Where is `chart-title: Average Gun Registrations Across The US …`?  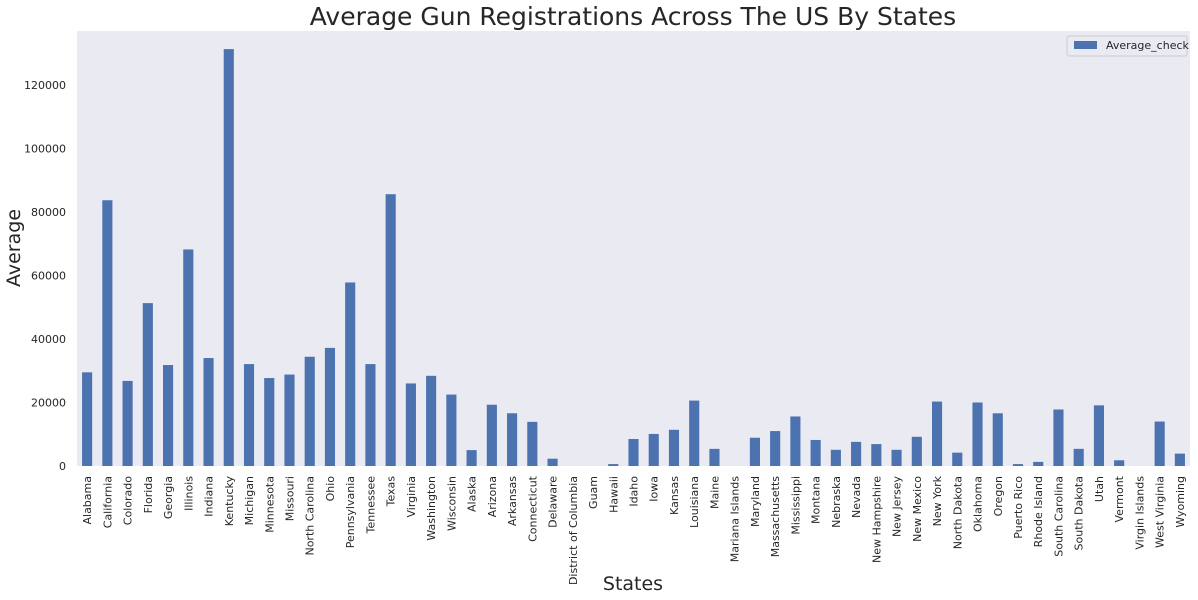 chart-title: Average Gun Registrations Across The US … is located at coordinates (633, 16).